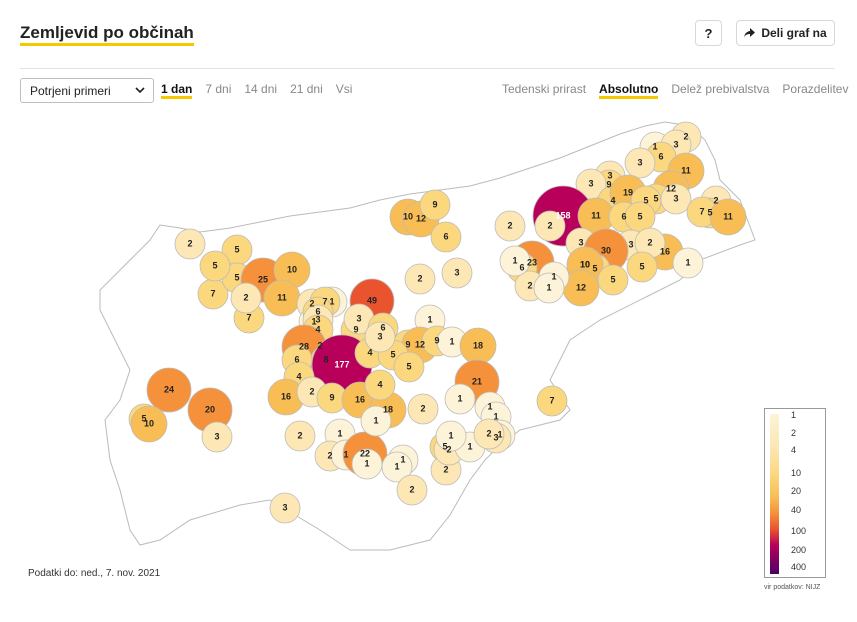  I want to click on municipality-value-label: 24, so click(169, 389).